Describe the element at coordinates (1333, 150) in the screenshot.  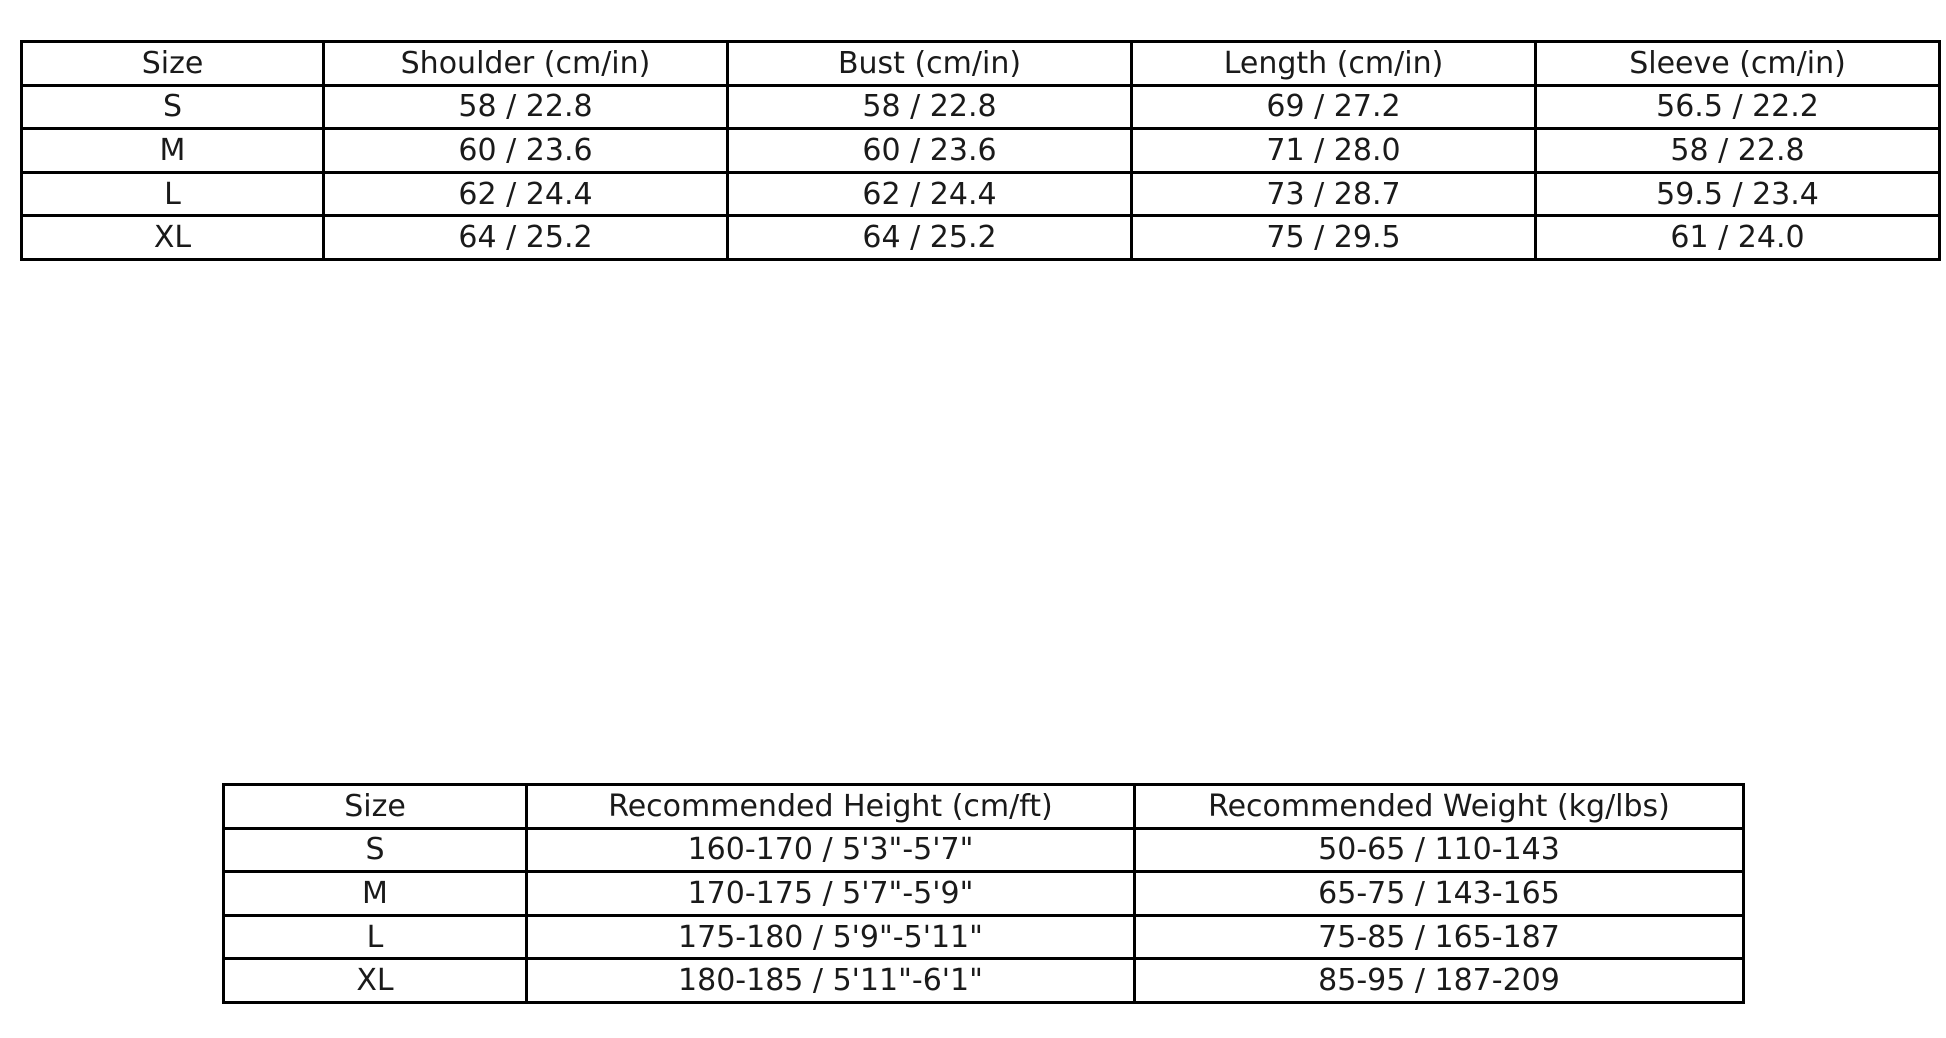
I see `table-cell: 71 / 28.0` at that location.